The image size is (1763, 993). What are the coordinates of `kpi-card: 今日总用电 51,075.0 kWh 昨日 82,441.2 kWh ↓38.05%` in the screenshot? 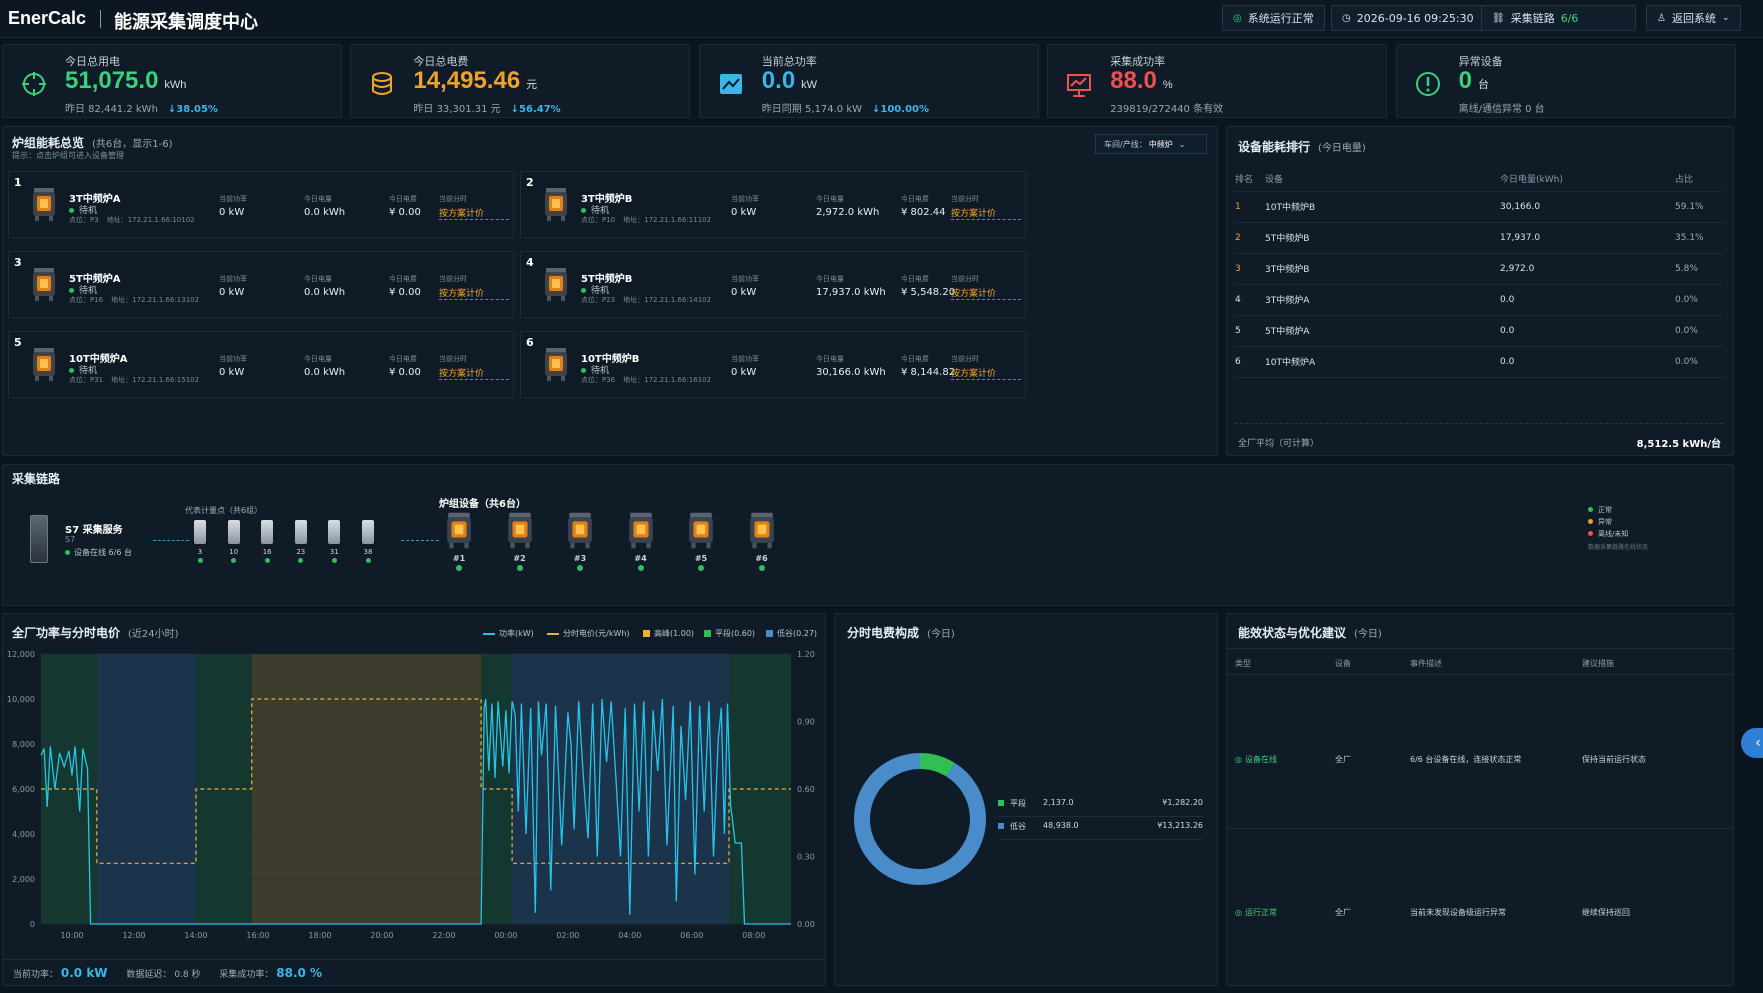 It's located at (172, 81).